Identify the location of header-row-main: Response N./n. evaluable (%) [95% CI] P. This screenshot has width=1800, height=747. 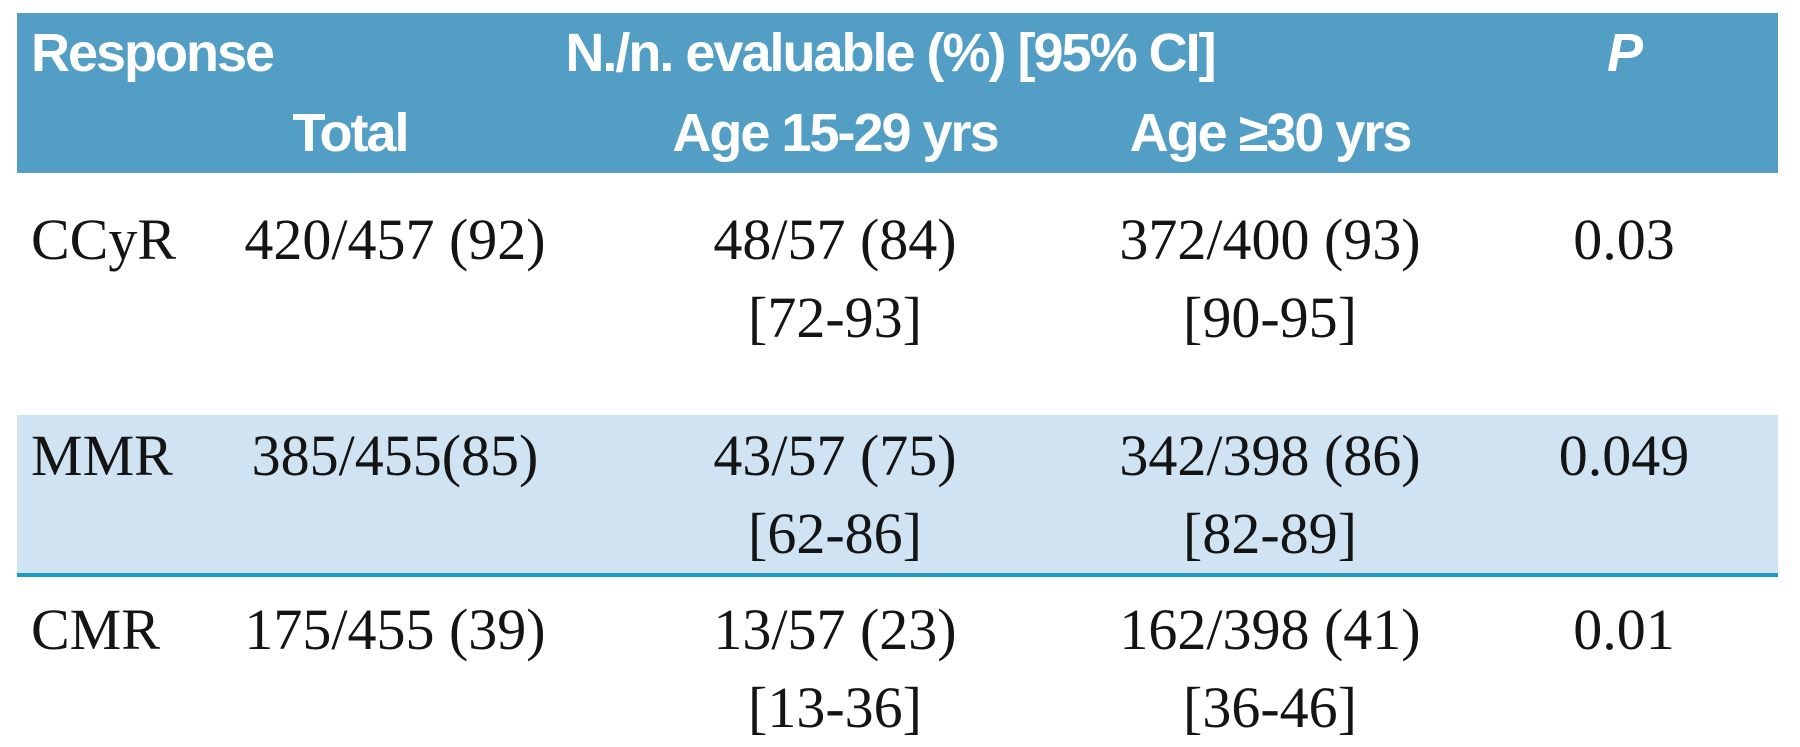
(897, 53).